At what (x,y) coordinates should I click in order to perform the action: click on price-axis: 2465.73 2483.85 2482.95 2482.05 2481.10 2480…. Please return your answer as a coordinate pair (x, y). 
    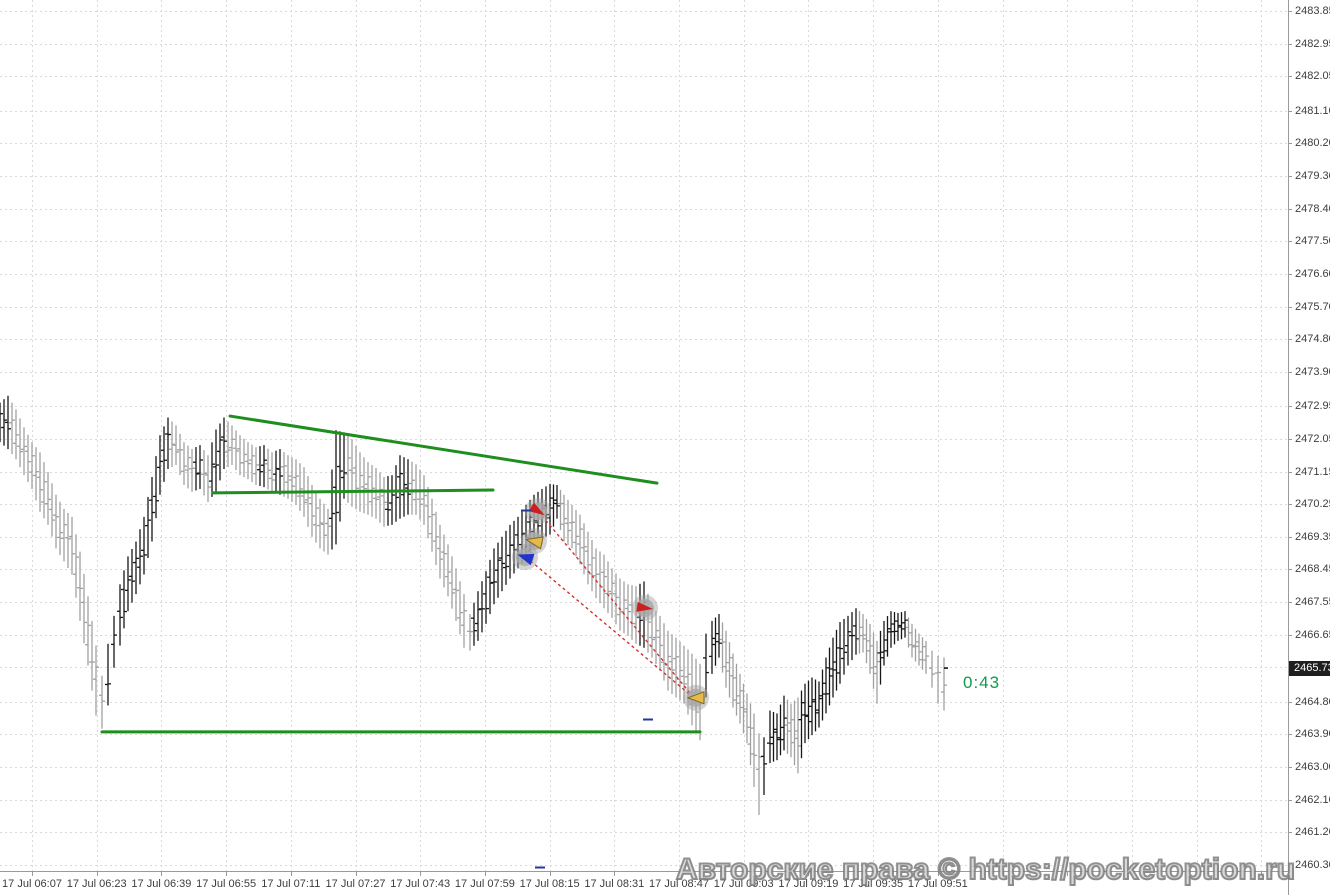
    Looking at the image, I should click on (1309, 447).